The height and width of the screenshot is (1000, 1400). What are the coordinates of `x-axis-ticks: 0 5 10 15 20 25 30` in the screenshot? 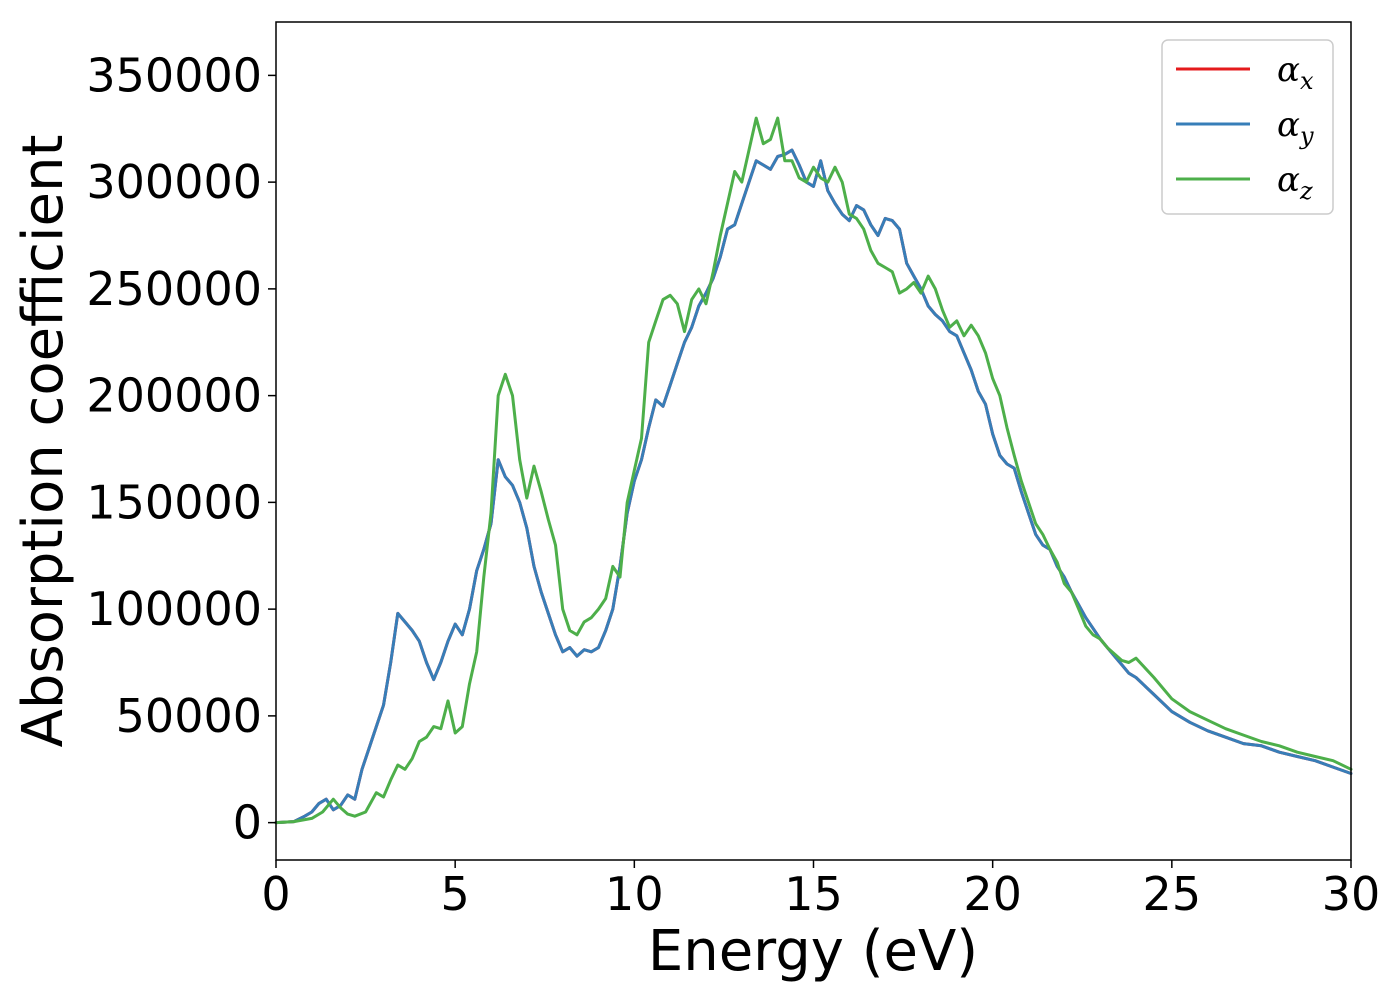 It's located at (820, 890).